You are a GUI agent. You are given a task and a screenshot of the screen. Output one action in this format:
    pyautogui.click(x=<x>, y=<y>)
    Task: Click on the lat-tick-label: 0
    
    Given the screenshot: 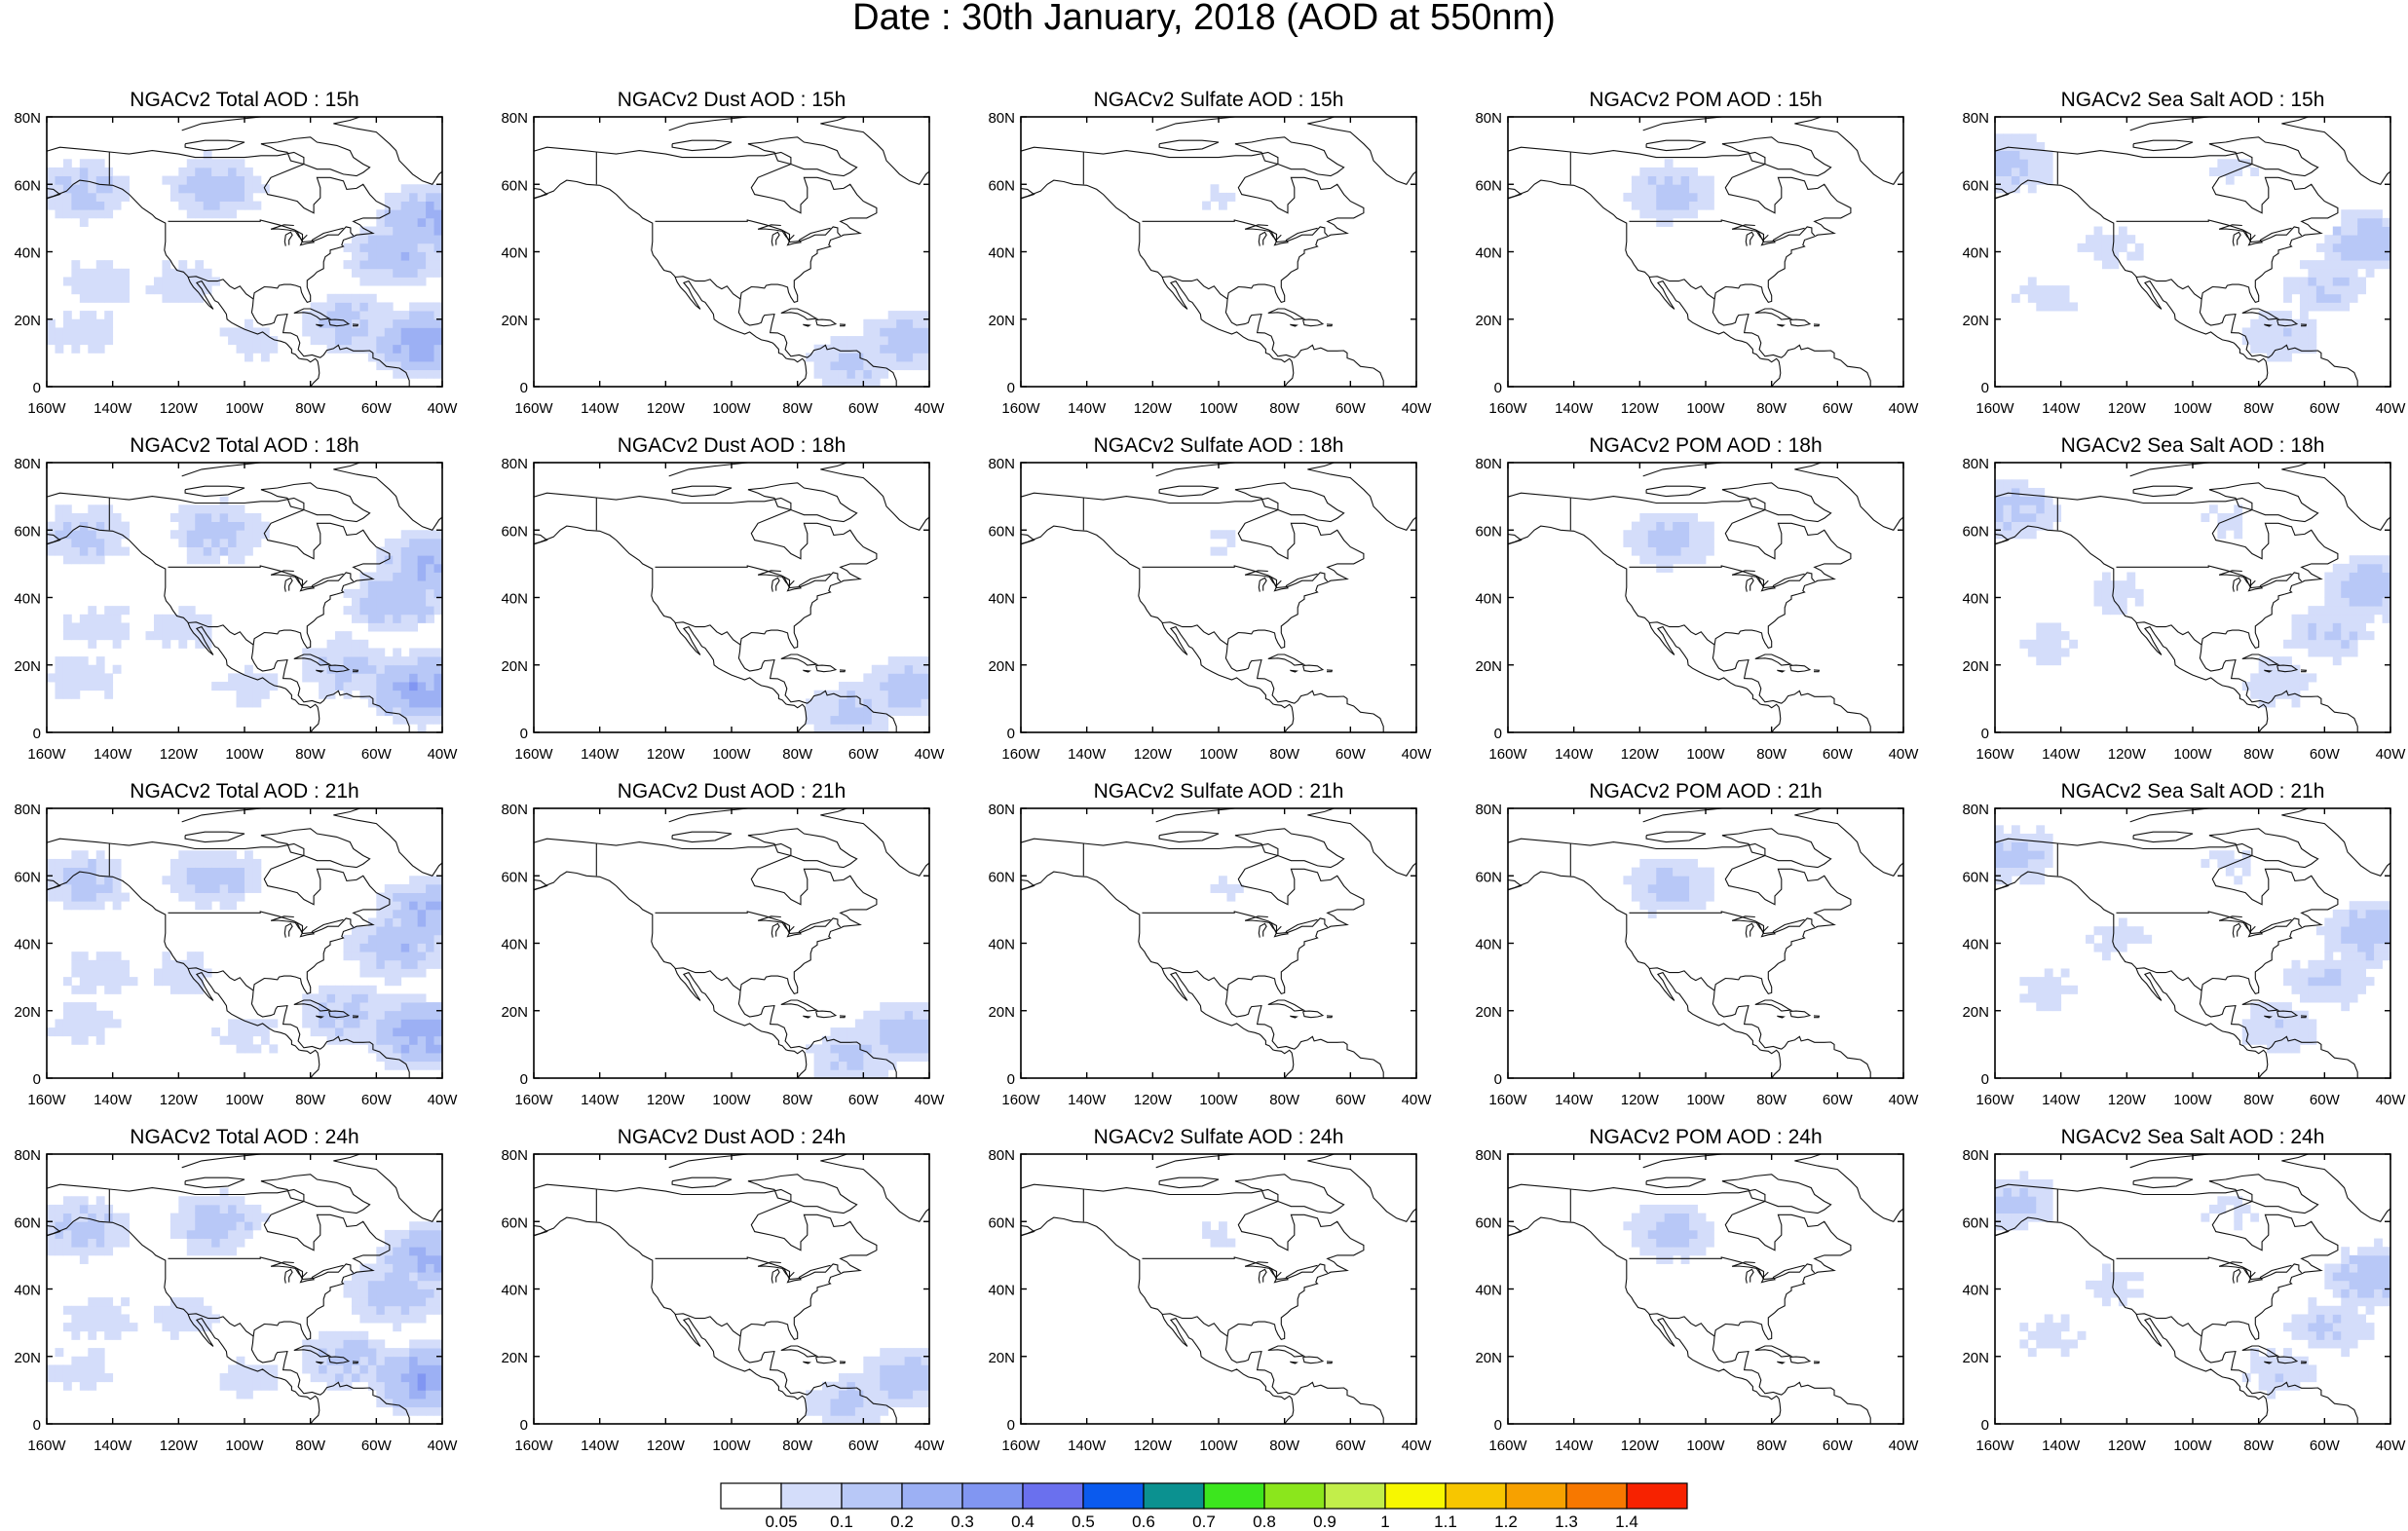 What is the action you would take?
    pyautogui.click(x=1498, y=734)
    